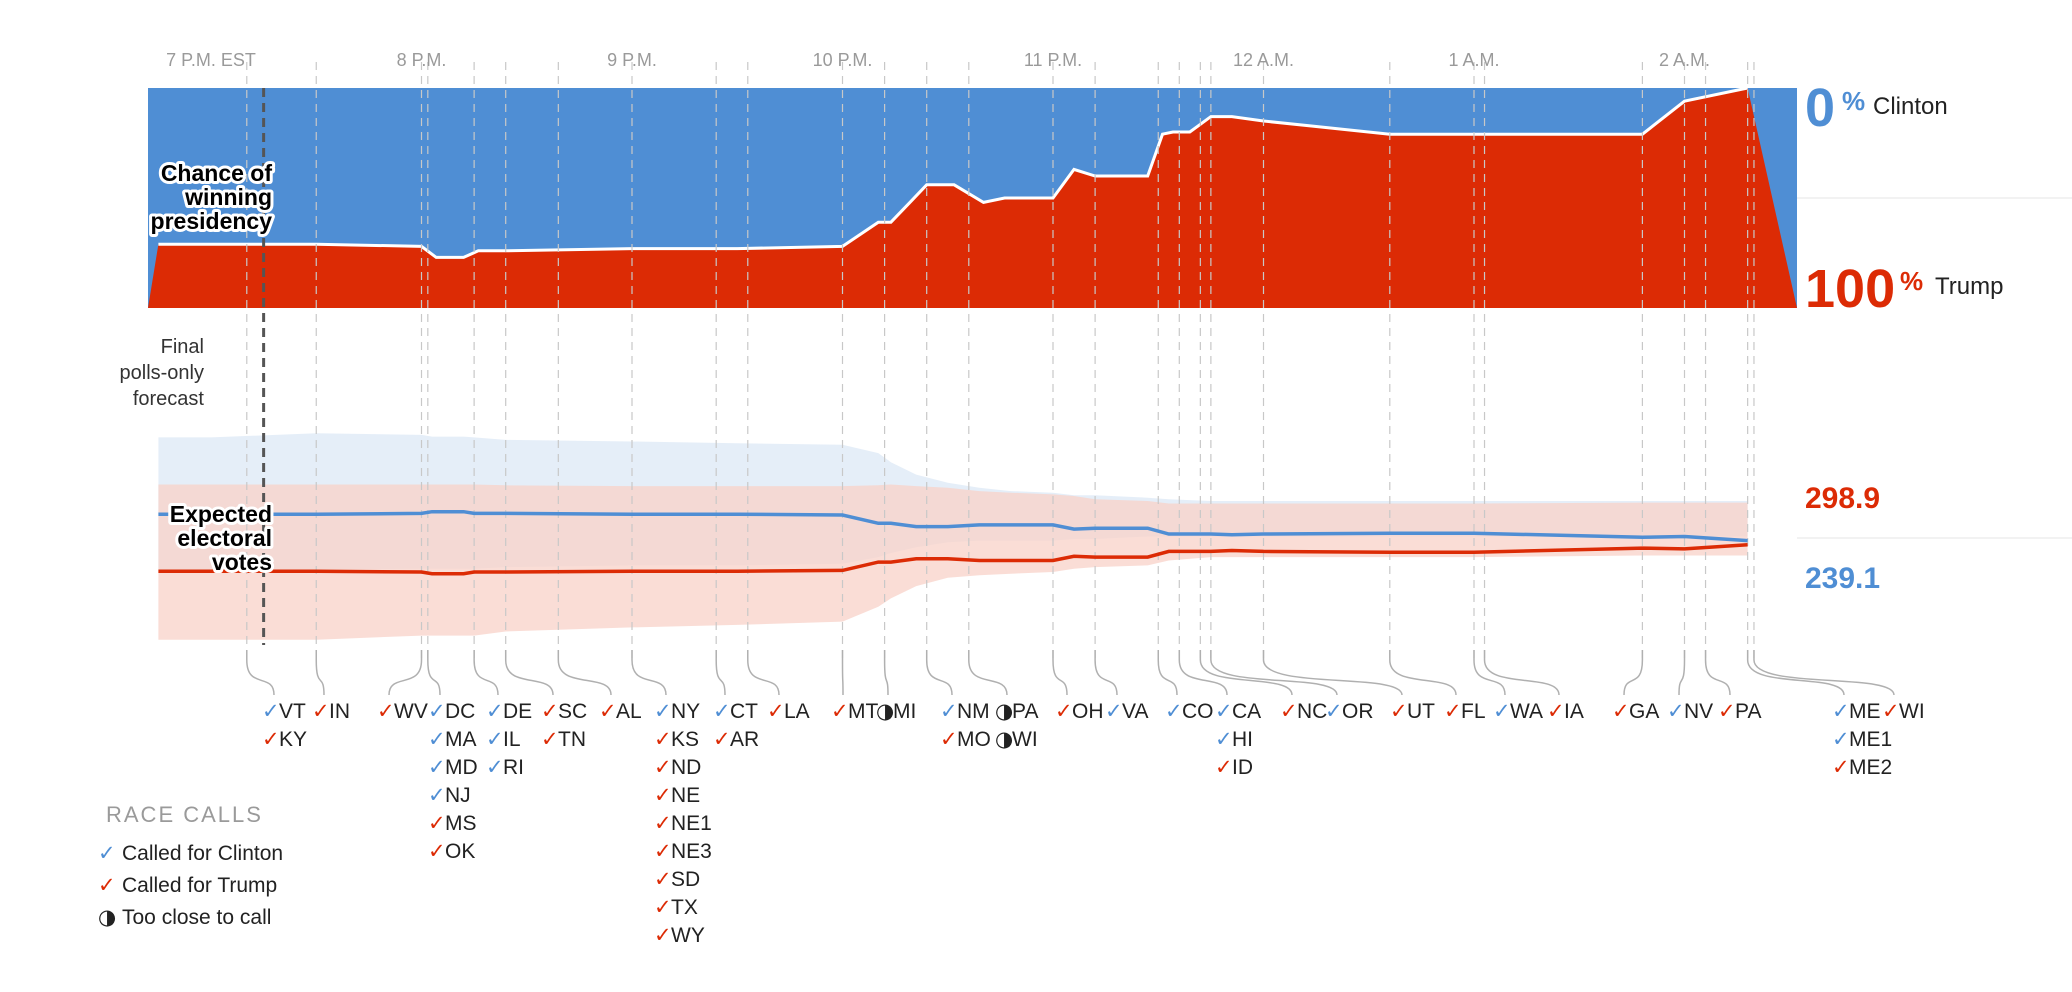  I want to click on race-call-state: UT, so click(1421, 711).